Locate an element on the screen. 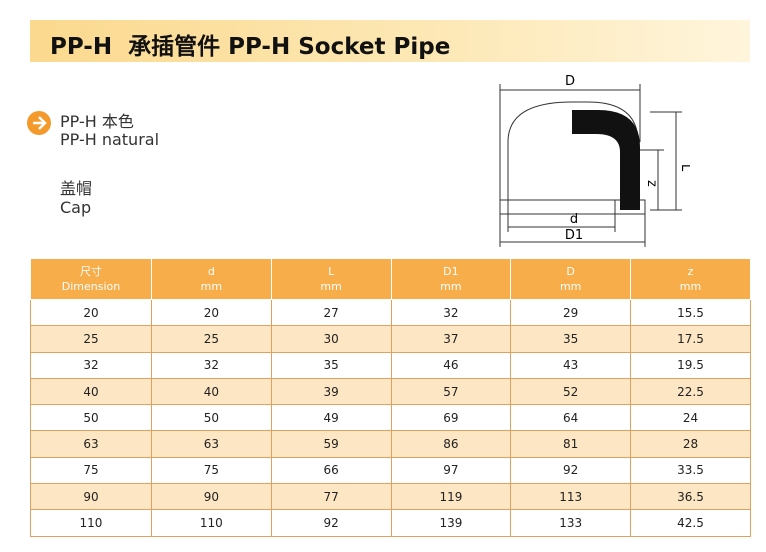  table-row: 40 40 39 57 52 22.5 is located at coordinates (390, 391).